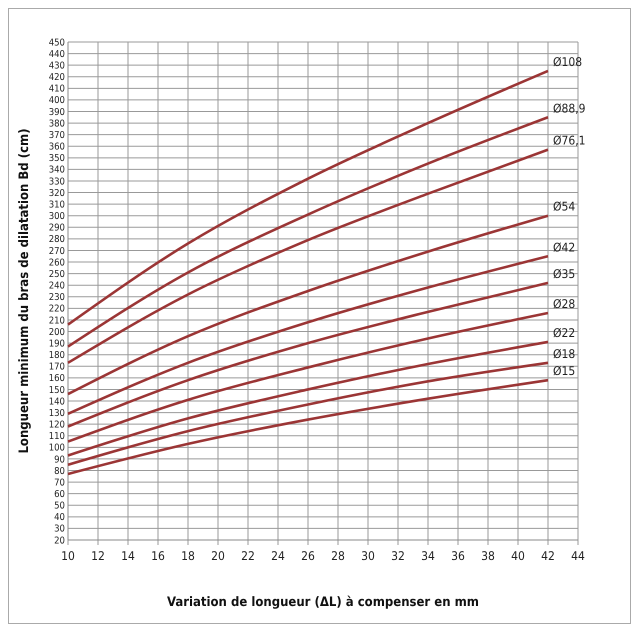  What do you see at coordinates (56, 402) in the screenshot?
I see `y-tick-label: 140` at bounding box center [56, 402].